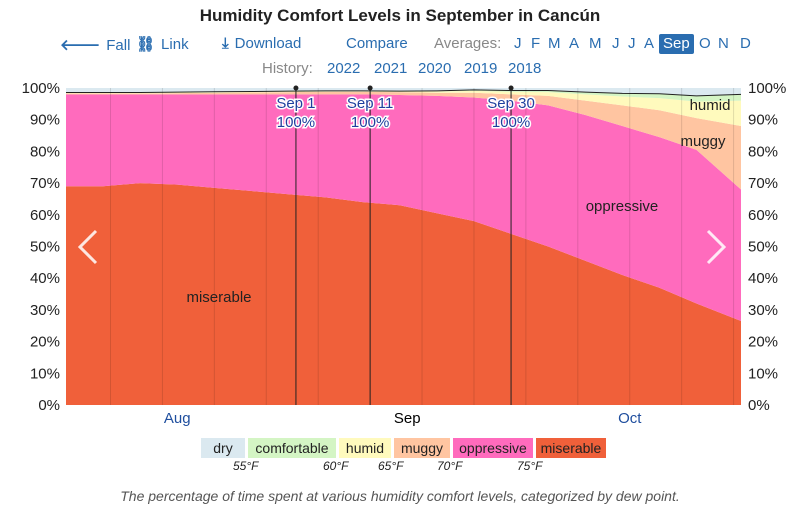  I want to click on year-2019: 2019, so click(481, 68).